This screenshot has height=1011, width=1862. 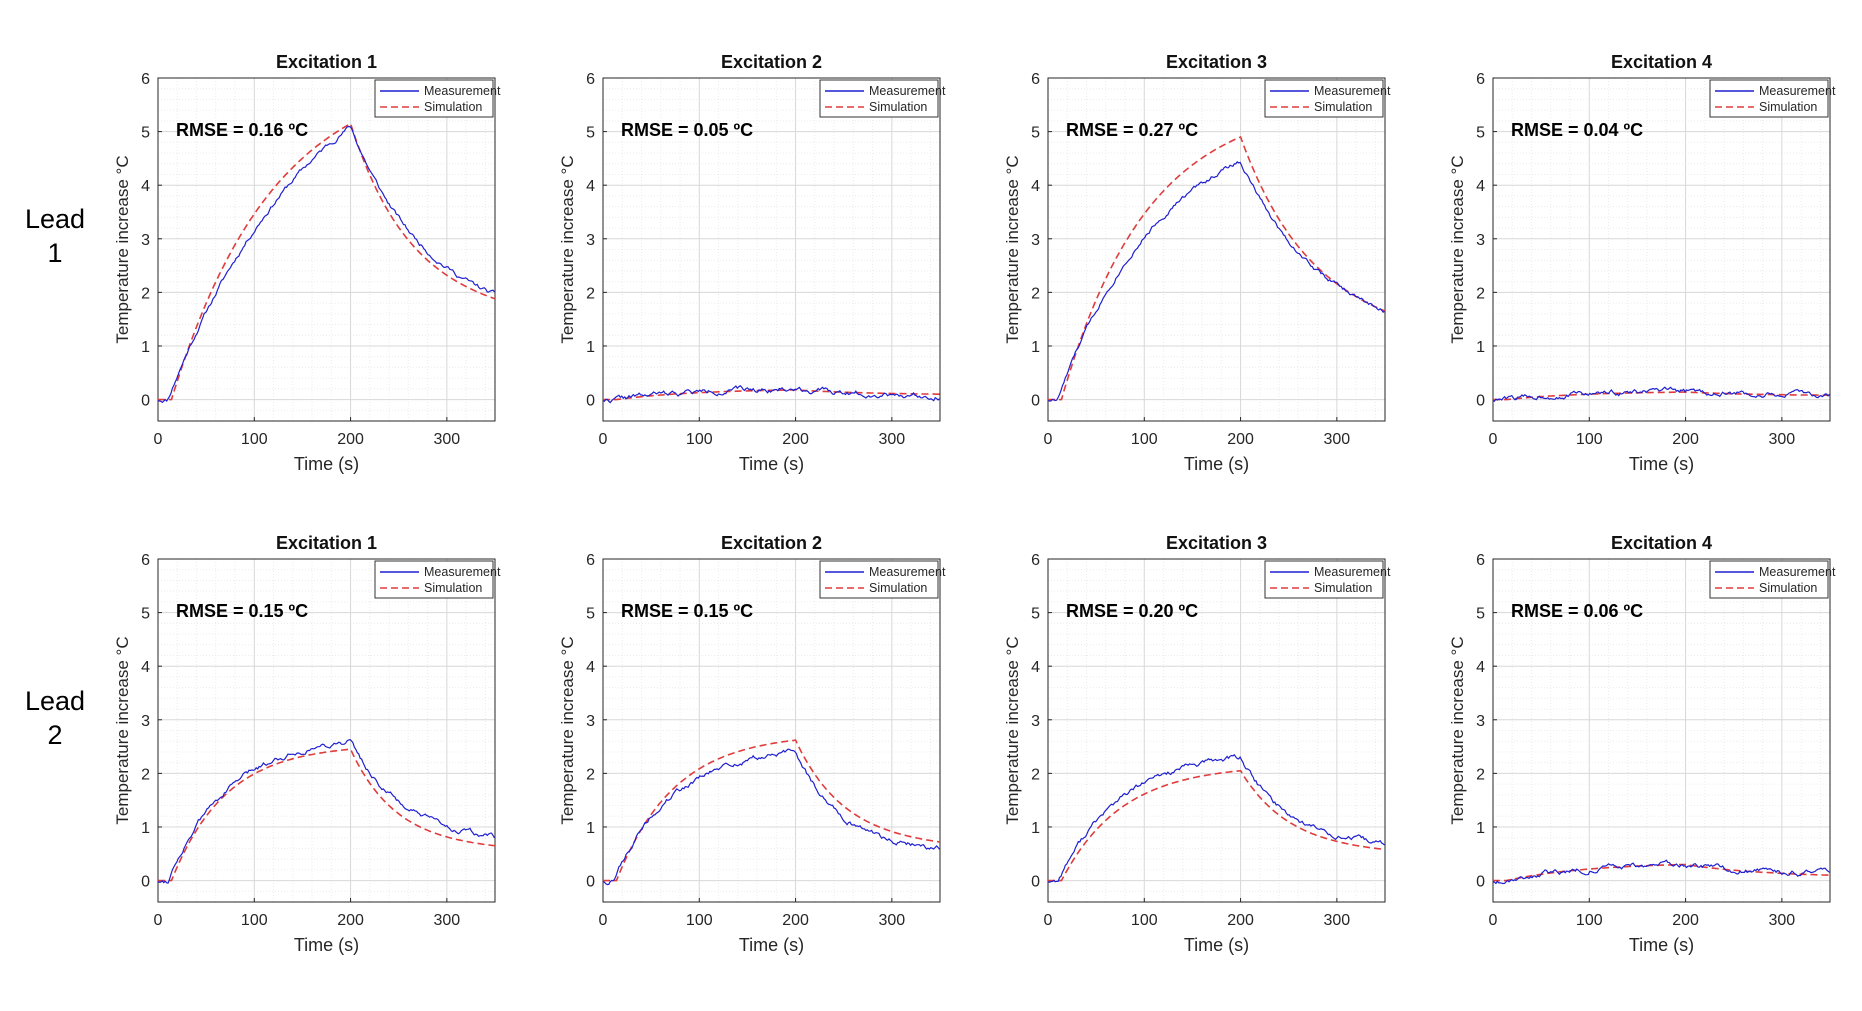 I want to click on rmse-annotation: RMSE = 0.16 ºC, so click(x=242, y=130).